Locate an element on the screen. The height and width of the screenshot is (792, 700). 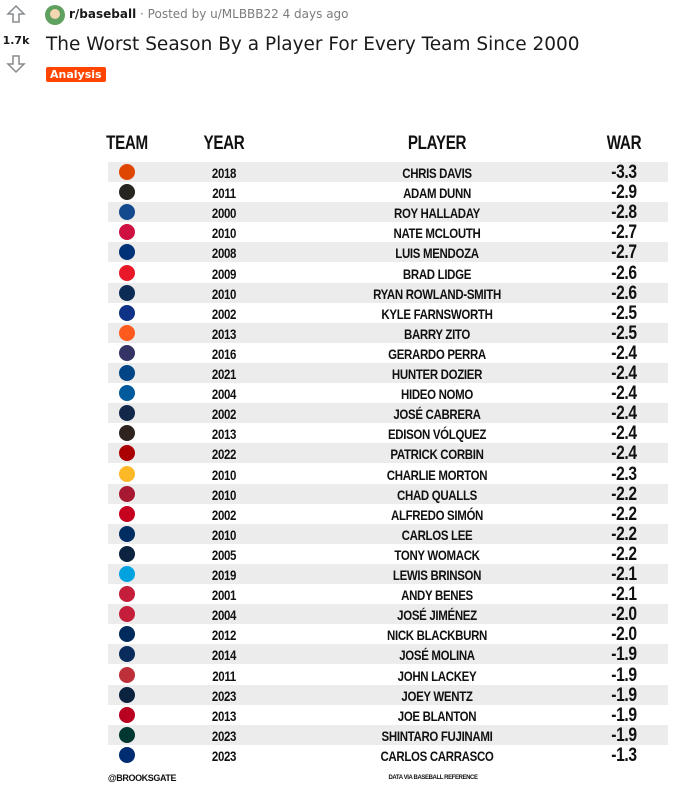
player: JOE BLANTON is located at coordinates (437, 715).